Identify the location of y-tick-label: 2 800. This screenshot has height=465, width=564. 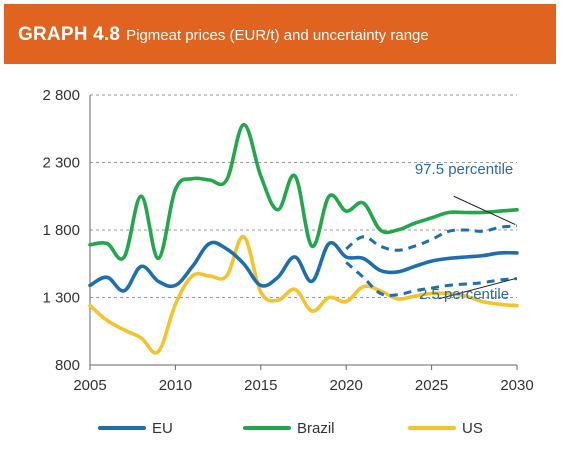
(61, 95).